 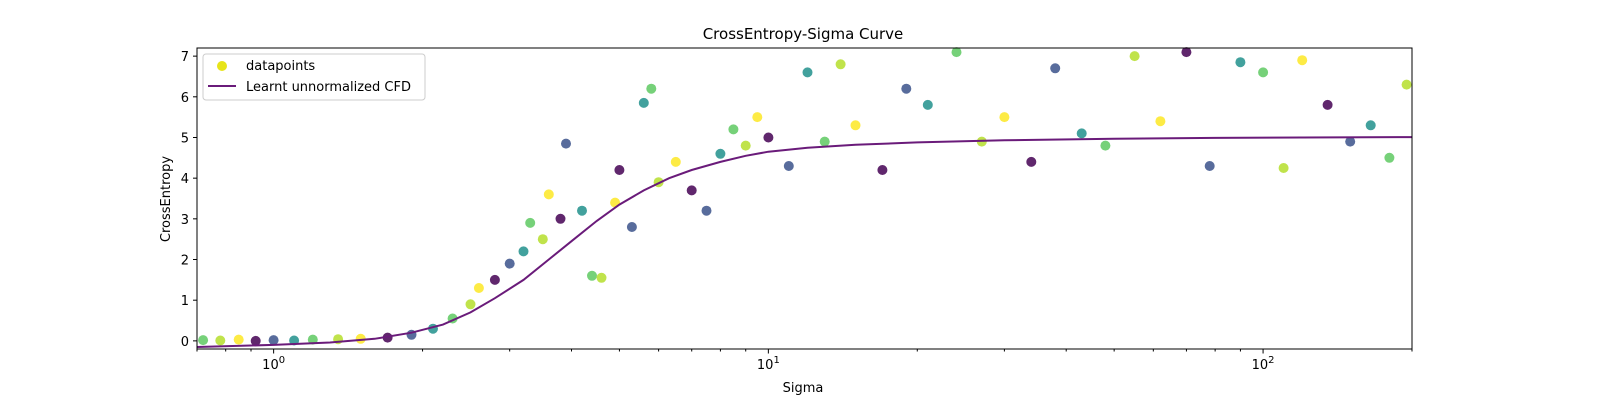 What do you see at coordinates (804, 361) in the screenshot?
I see `x-axis: 10⁰ 10¹ 10²` at bounding box center [804, 361].